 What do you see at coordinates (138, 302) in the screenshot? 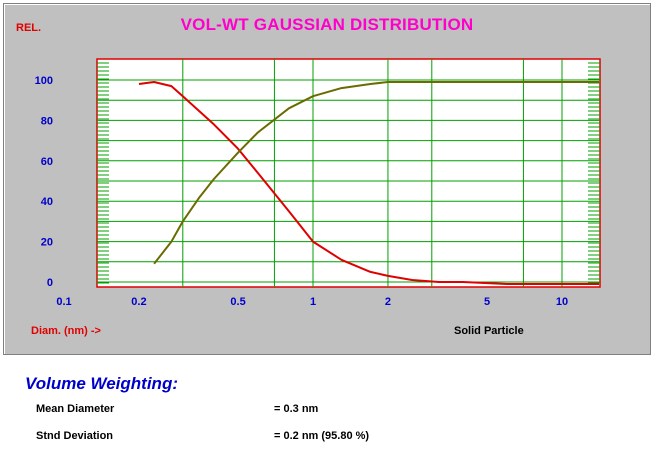
I see `x-tick-label: 0.2` at bounding box center [138, 302].